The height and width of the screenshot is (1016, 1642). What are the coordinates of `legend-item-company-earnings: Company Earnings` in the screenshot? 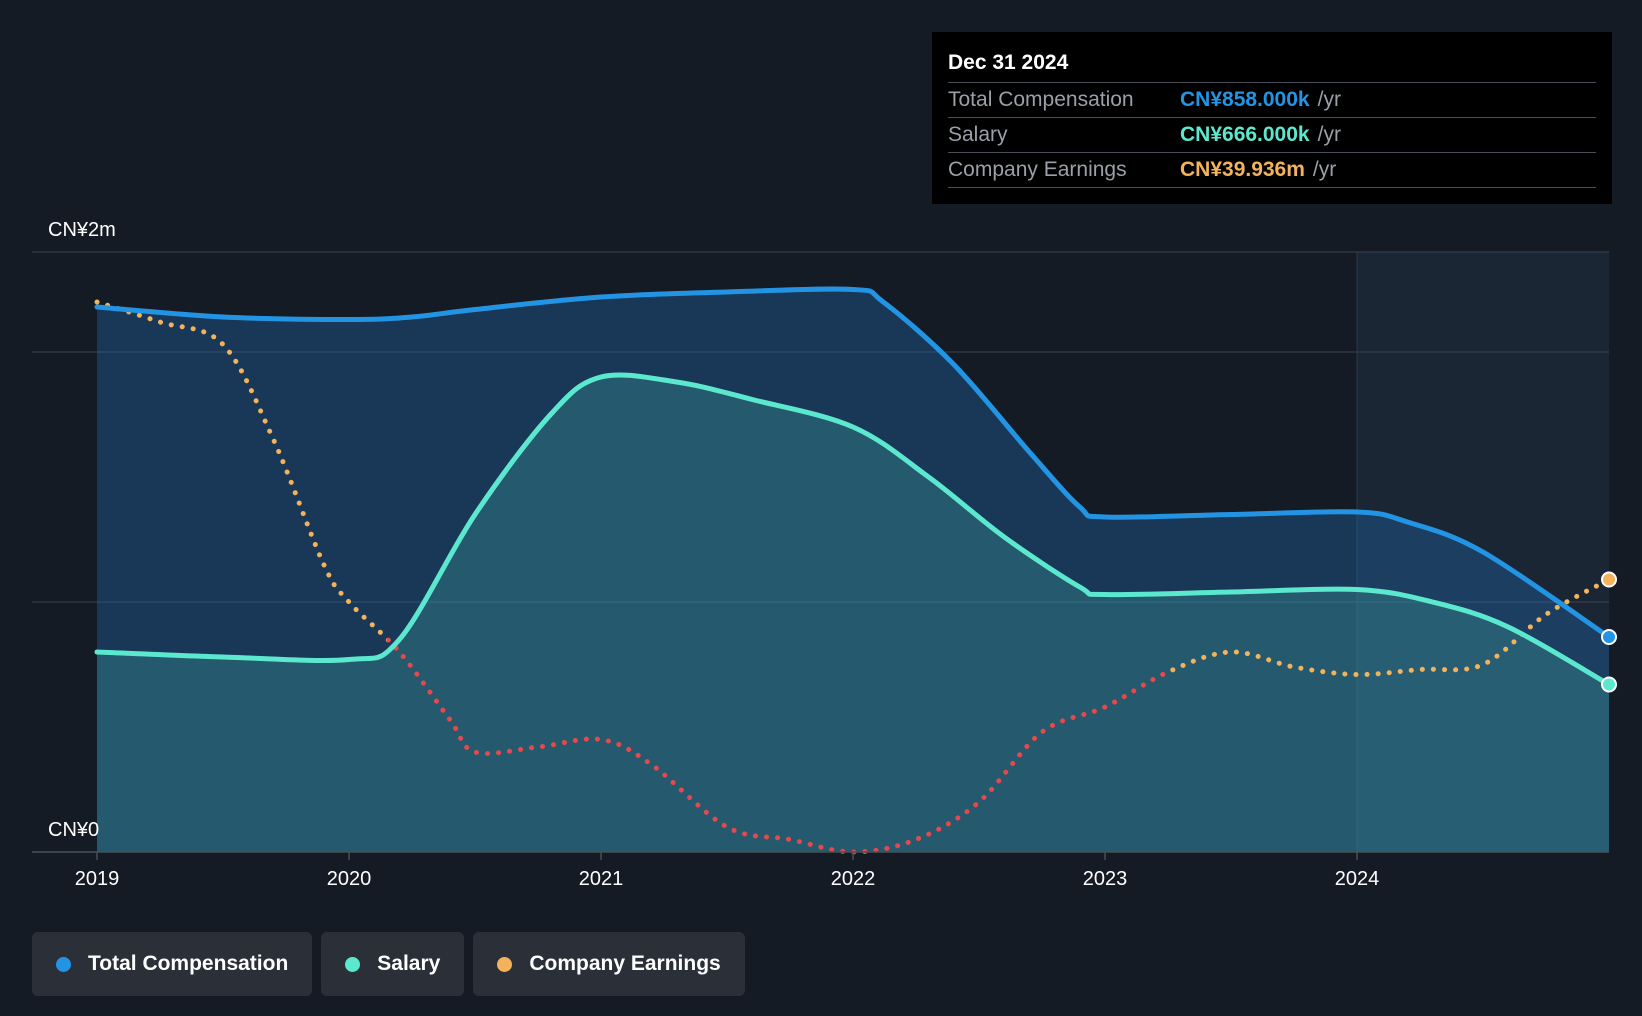 It's located at (609, 964).